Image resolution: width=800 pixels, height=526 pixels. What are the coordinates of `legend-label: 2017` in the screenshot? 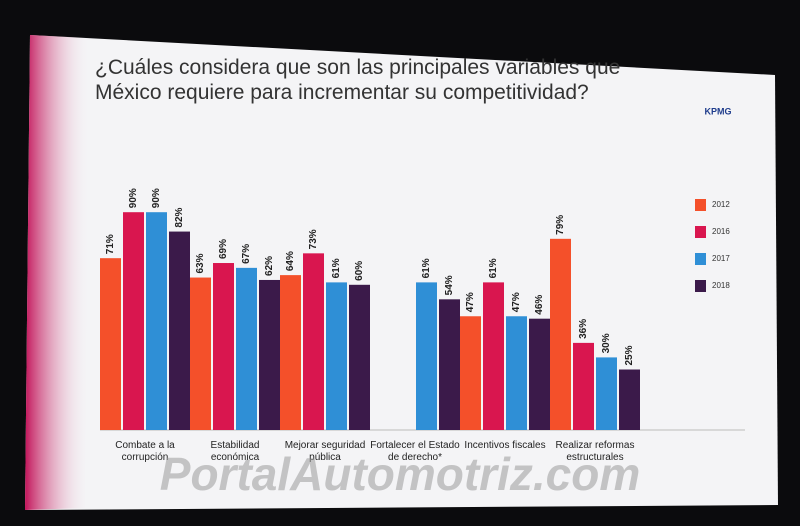 It's located at (721, 258).